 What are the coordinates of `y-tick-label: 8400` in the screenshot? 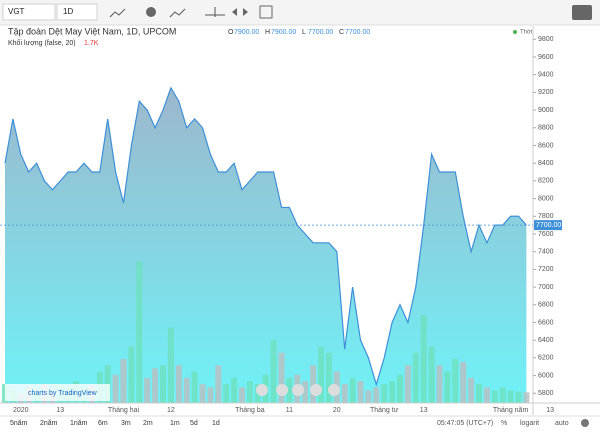 It's located at (546, 163).